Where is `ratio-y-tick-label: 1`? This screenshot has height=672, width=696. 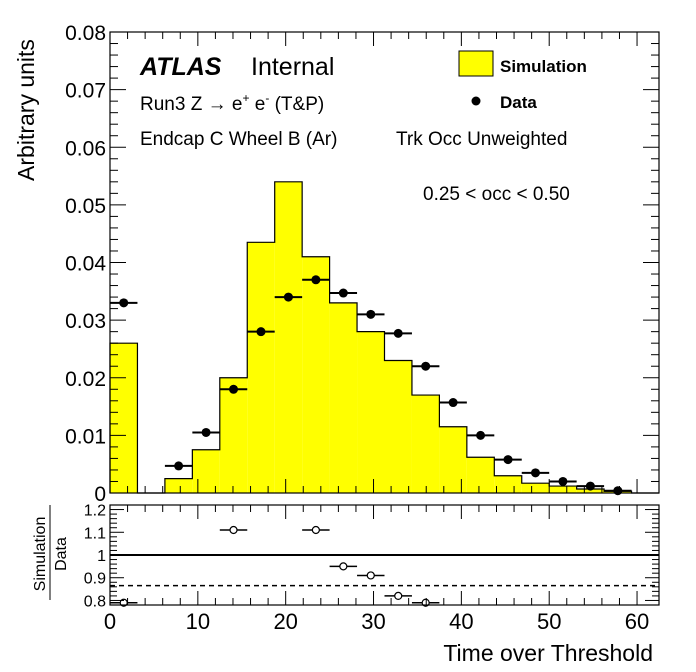
ratio-y-tick-label: 1 is located at coordinates (101, 556).